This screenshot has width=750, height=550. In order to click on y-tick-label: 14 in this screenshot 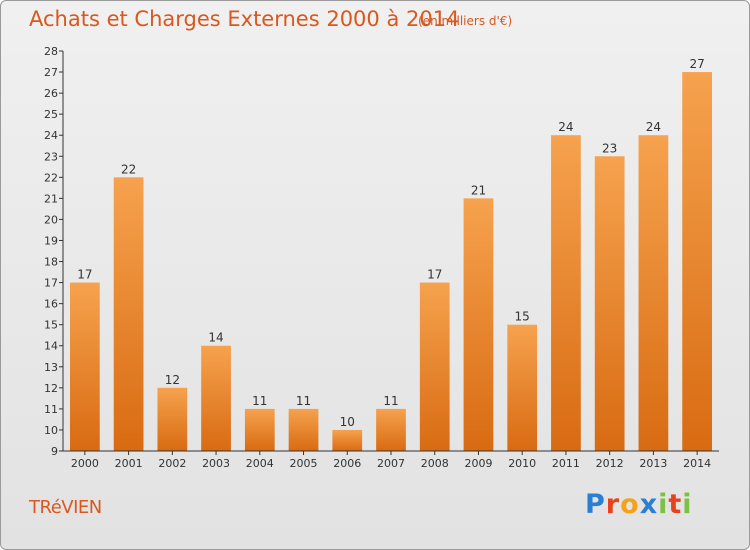, I will do `click(51, 346)`.